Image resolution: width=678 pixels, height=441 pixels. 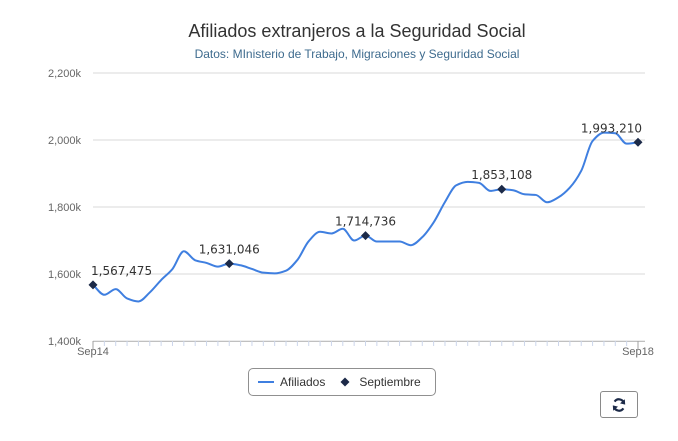 I want to click on y-tick-label: 2,200k, so click(x=65, y=74).